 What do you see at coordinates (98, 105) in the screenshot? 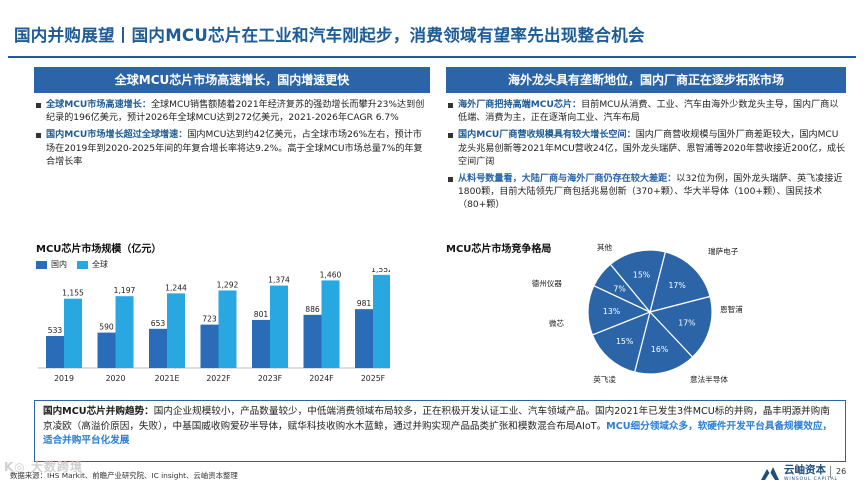
I see `bullet-heading: 全球MCU市场高速增长：` at bounding box center [98, 105].